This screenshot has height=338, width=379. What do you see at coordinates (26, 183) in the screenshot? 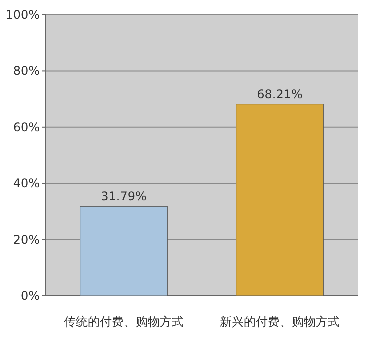
I see `ytick: 40%` at bounding box center [26, 183].